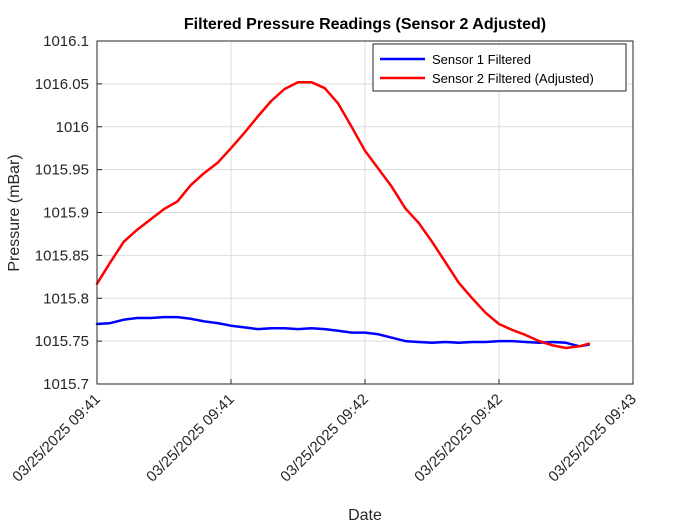  What do you see at coordinates (62, 84) in the screenshot?
I see `y-tick-label: 1016.05` at bounding box center [62, 84].